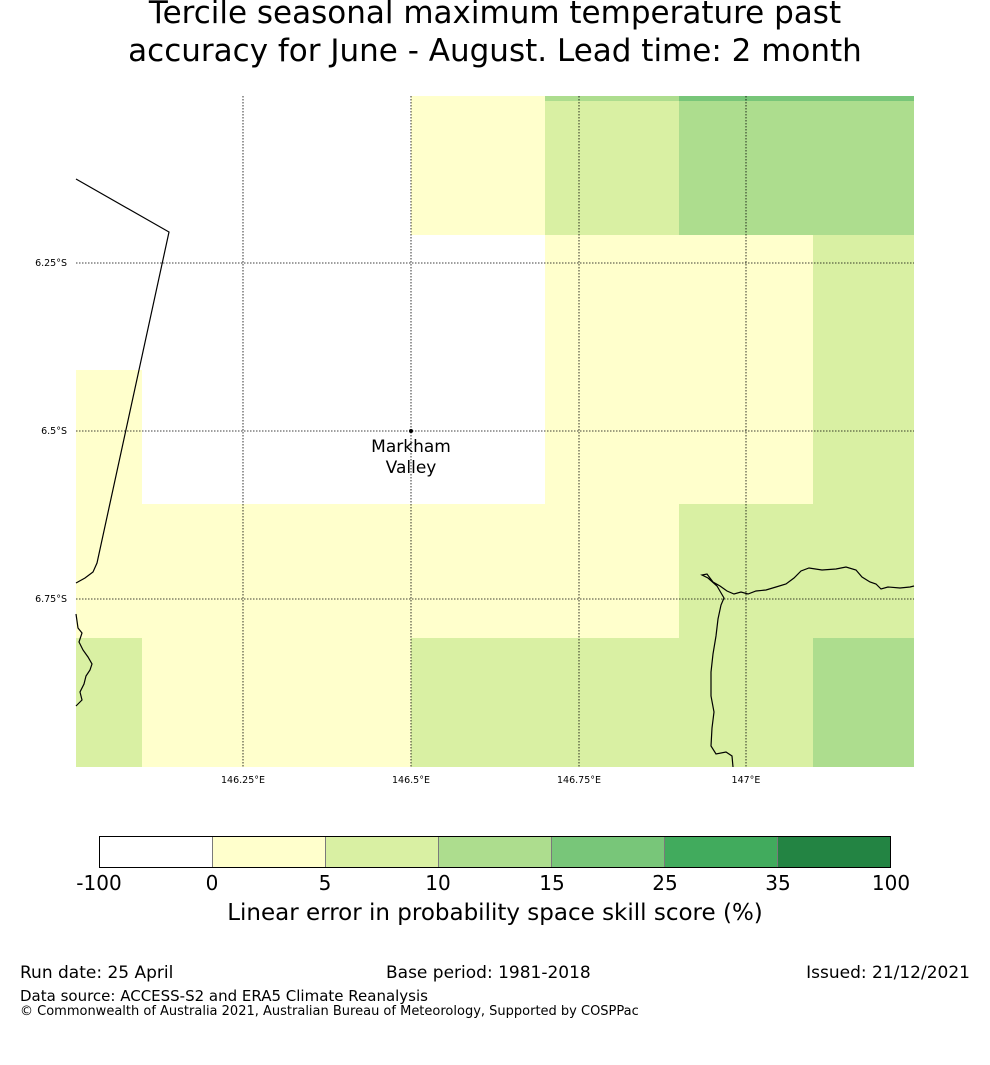 Image resolution: width=990 pixels, height=1065 pixels. I want to click on issued-date: Issued: 21/12/2021, so click(888, 973).